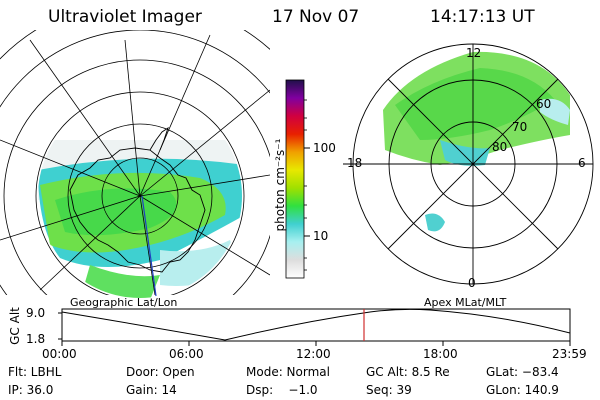 The width and height of the screenshot is (600, 400). What do you see at coordinates (389, 390) in the screenshot?
I see `seq-status: Seq: 39` at bounding box center [389, 390].